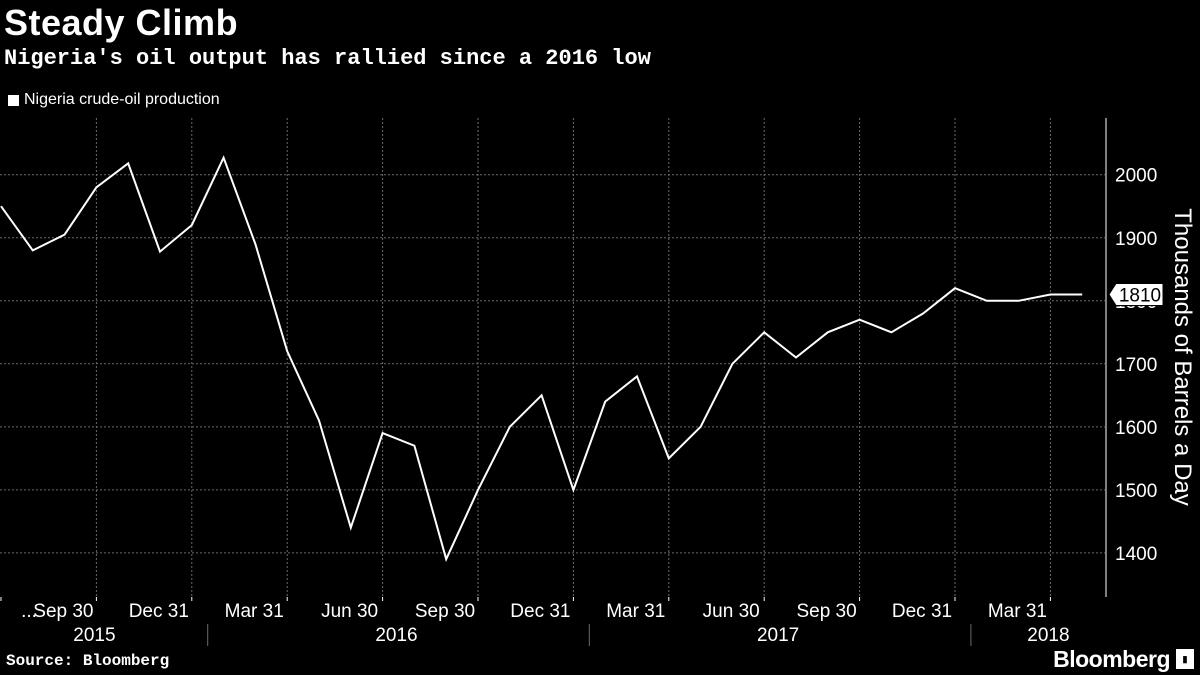  I want to click on y-axis-title: Thousands of Barrels a Day, so click(1182, 356).